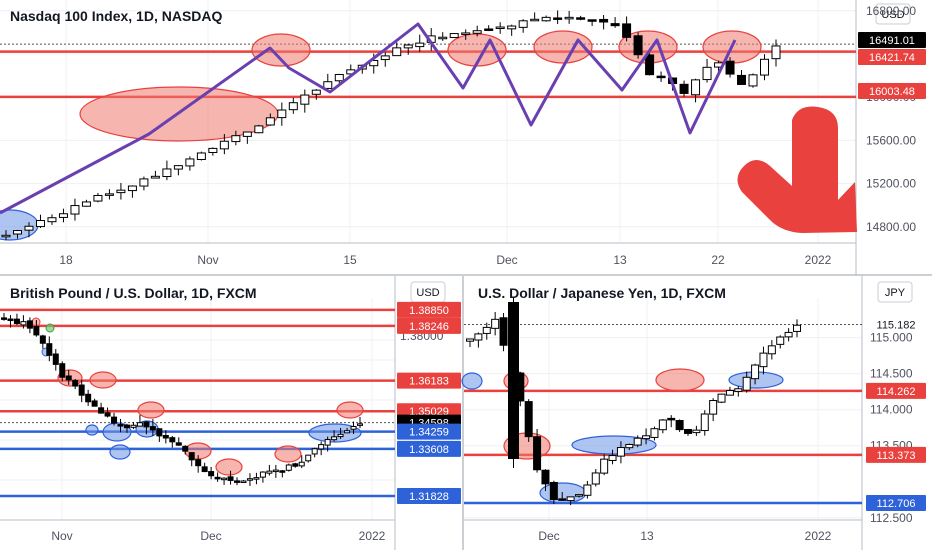  I want to click on price-label-text: 1.31828, so click(429, 497).